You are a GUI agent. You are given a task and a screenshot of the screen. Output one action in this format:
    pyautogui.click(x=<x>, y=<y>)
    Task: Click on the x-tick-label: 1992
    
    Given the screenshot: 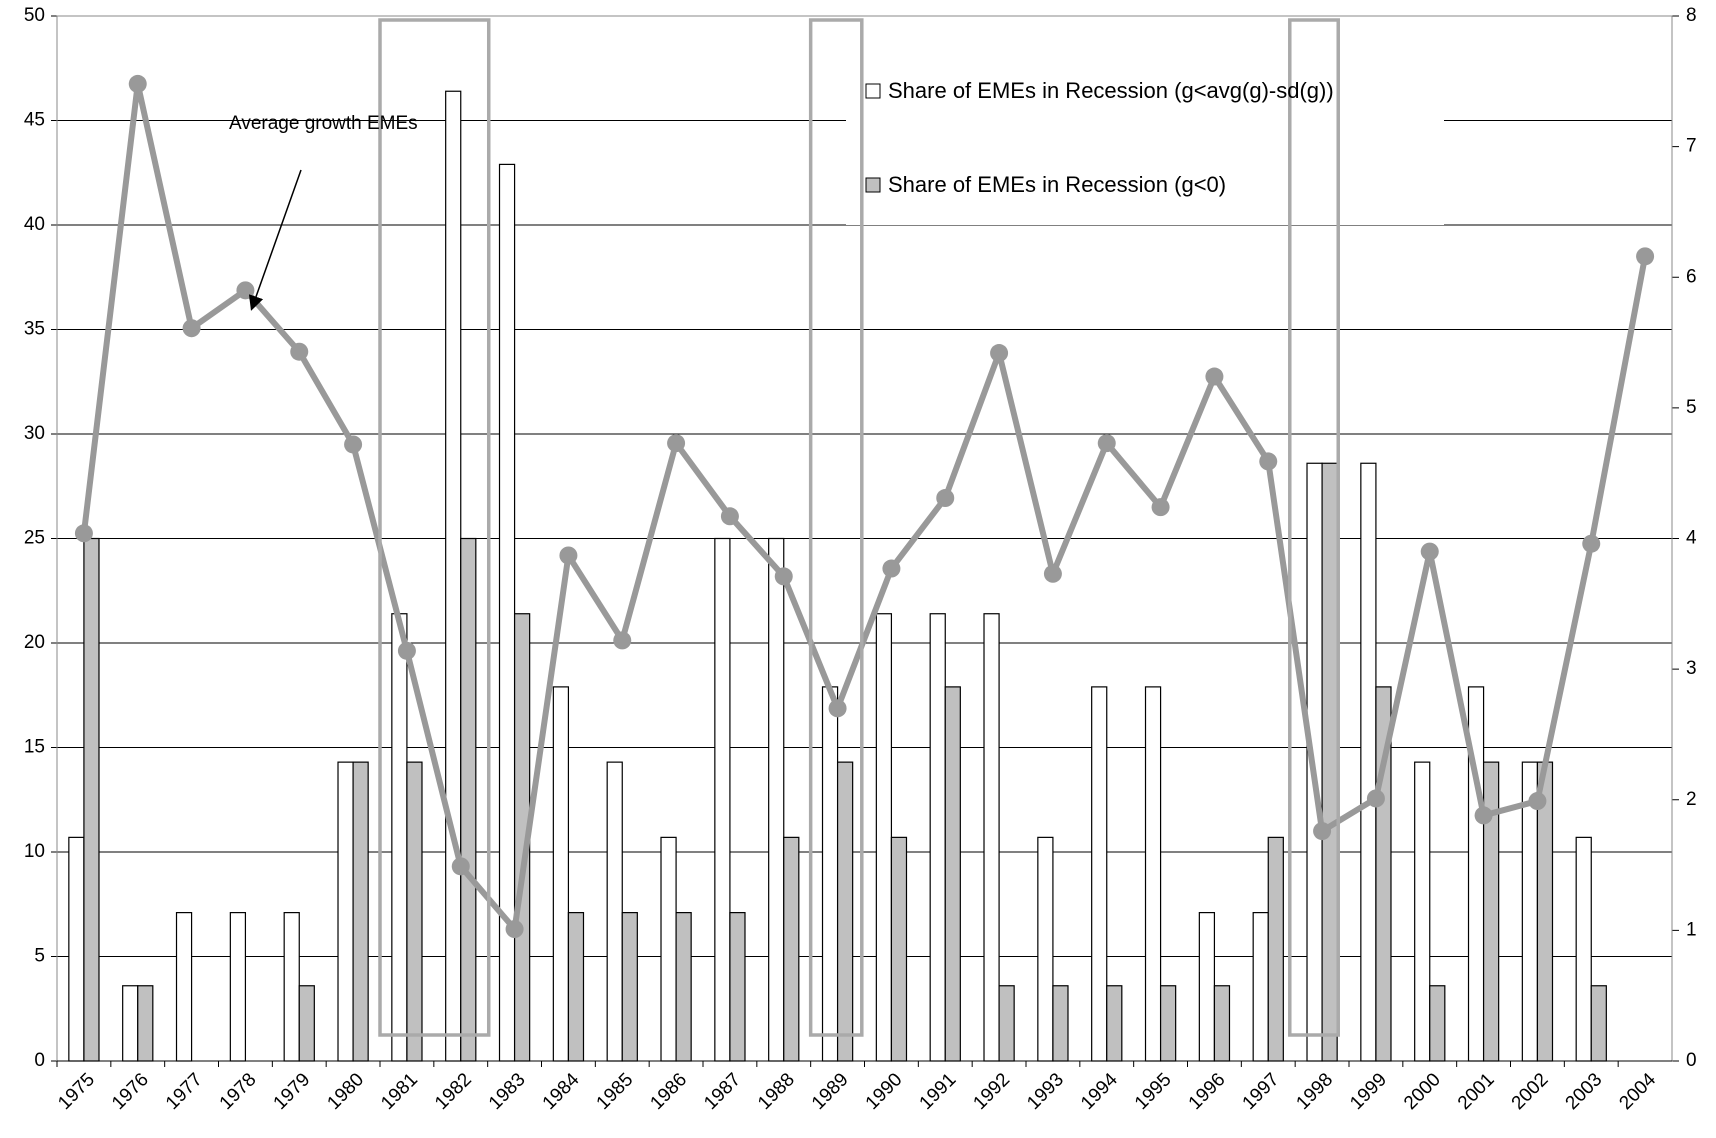 What is the action you would take?
    pyautogui.click(x=991, y=1091)
    